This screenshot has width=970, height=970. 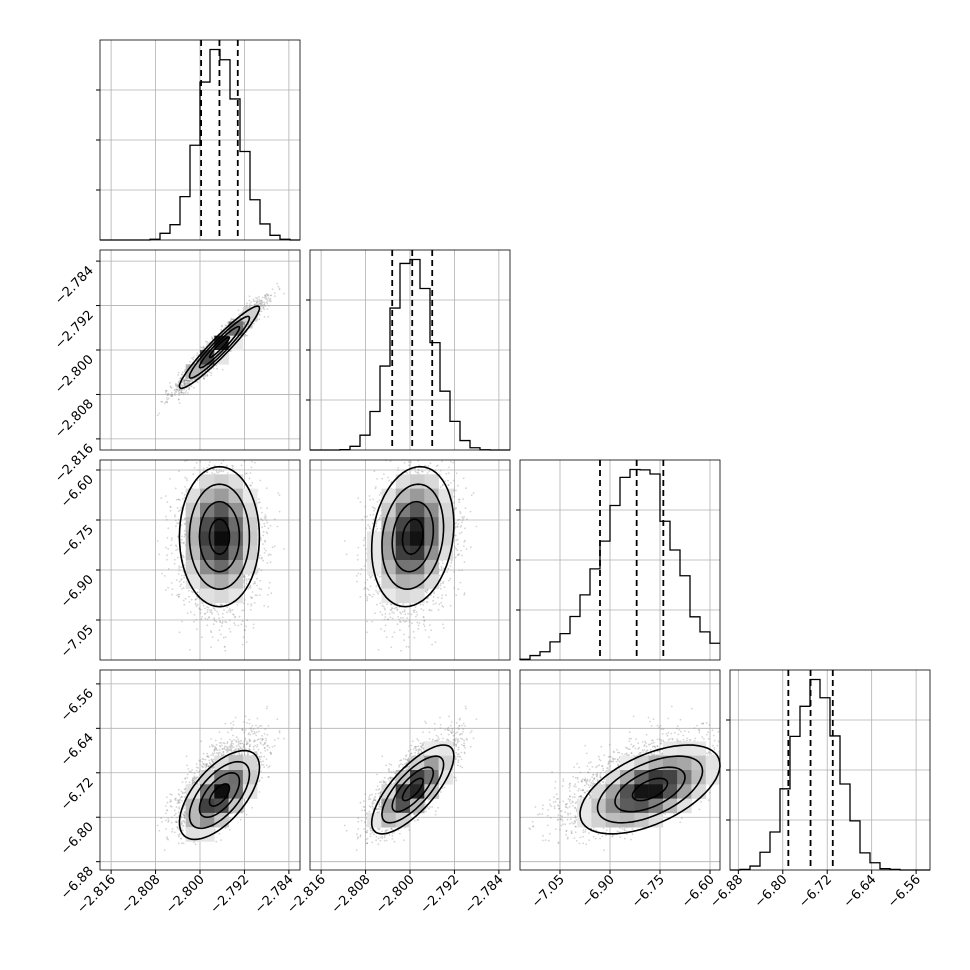 I want to click on density-cell, so click(x=193, y=371).